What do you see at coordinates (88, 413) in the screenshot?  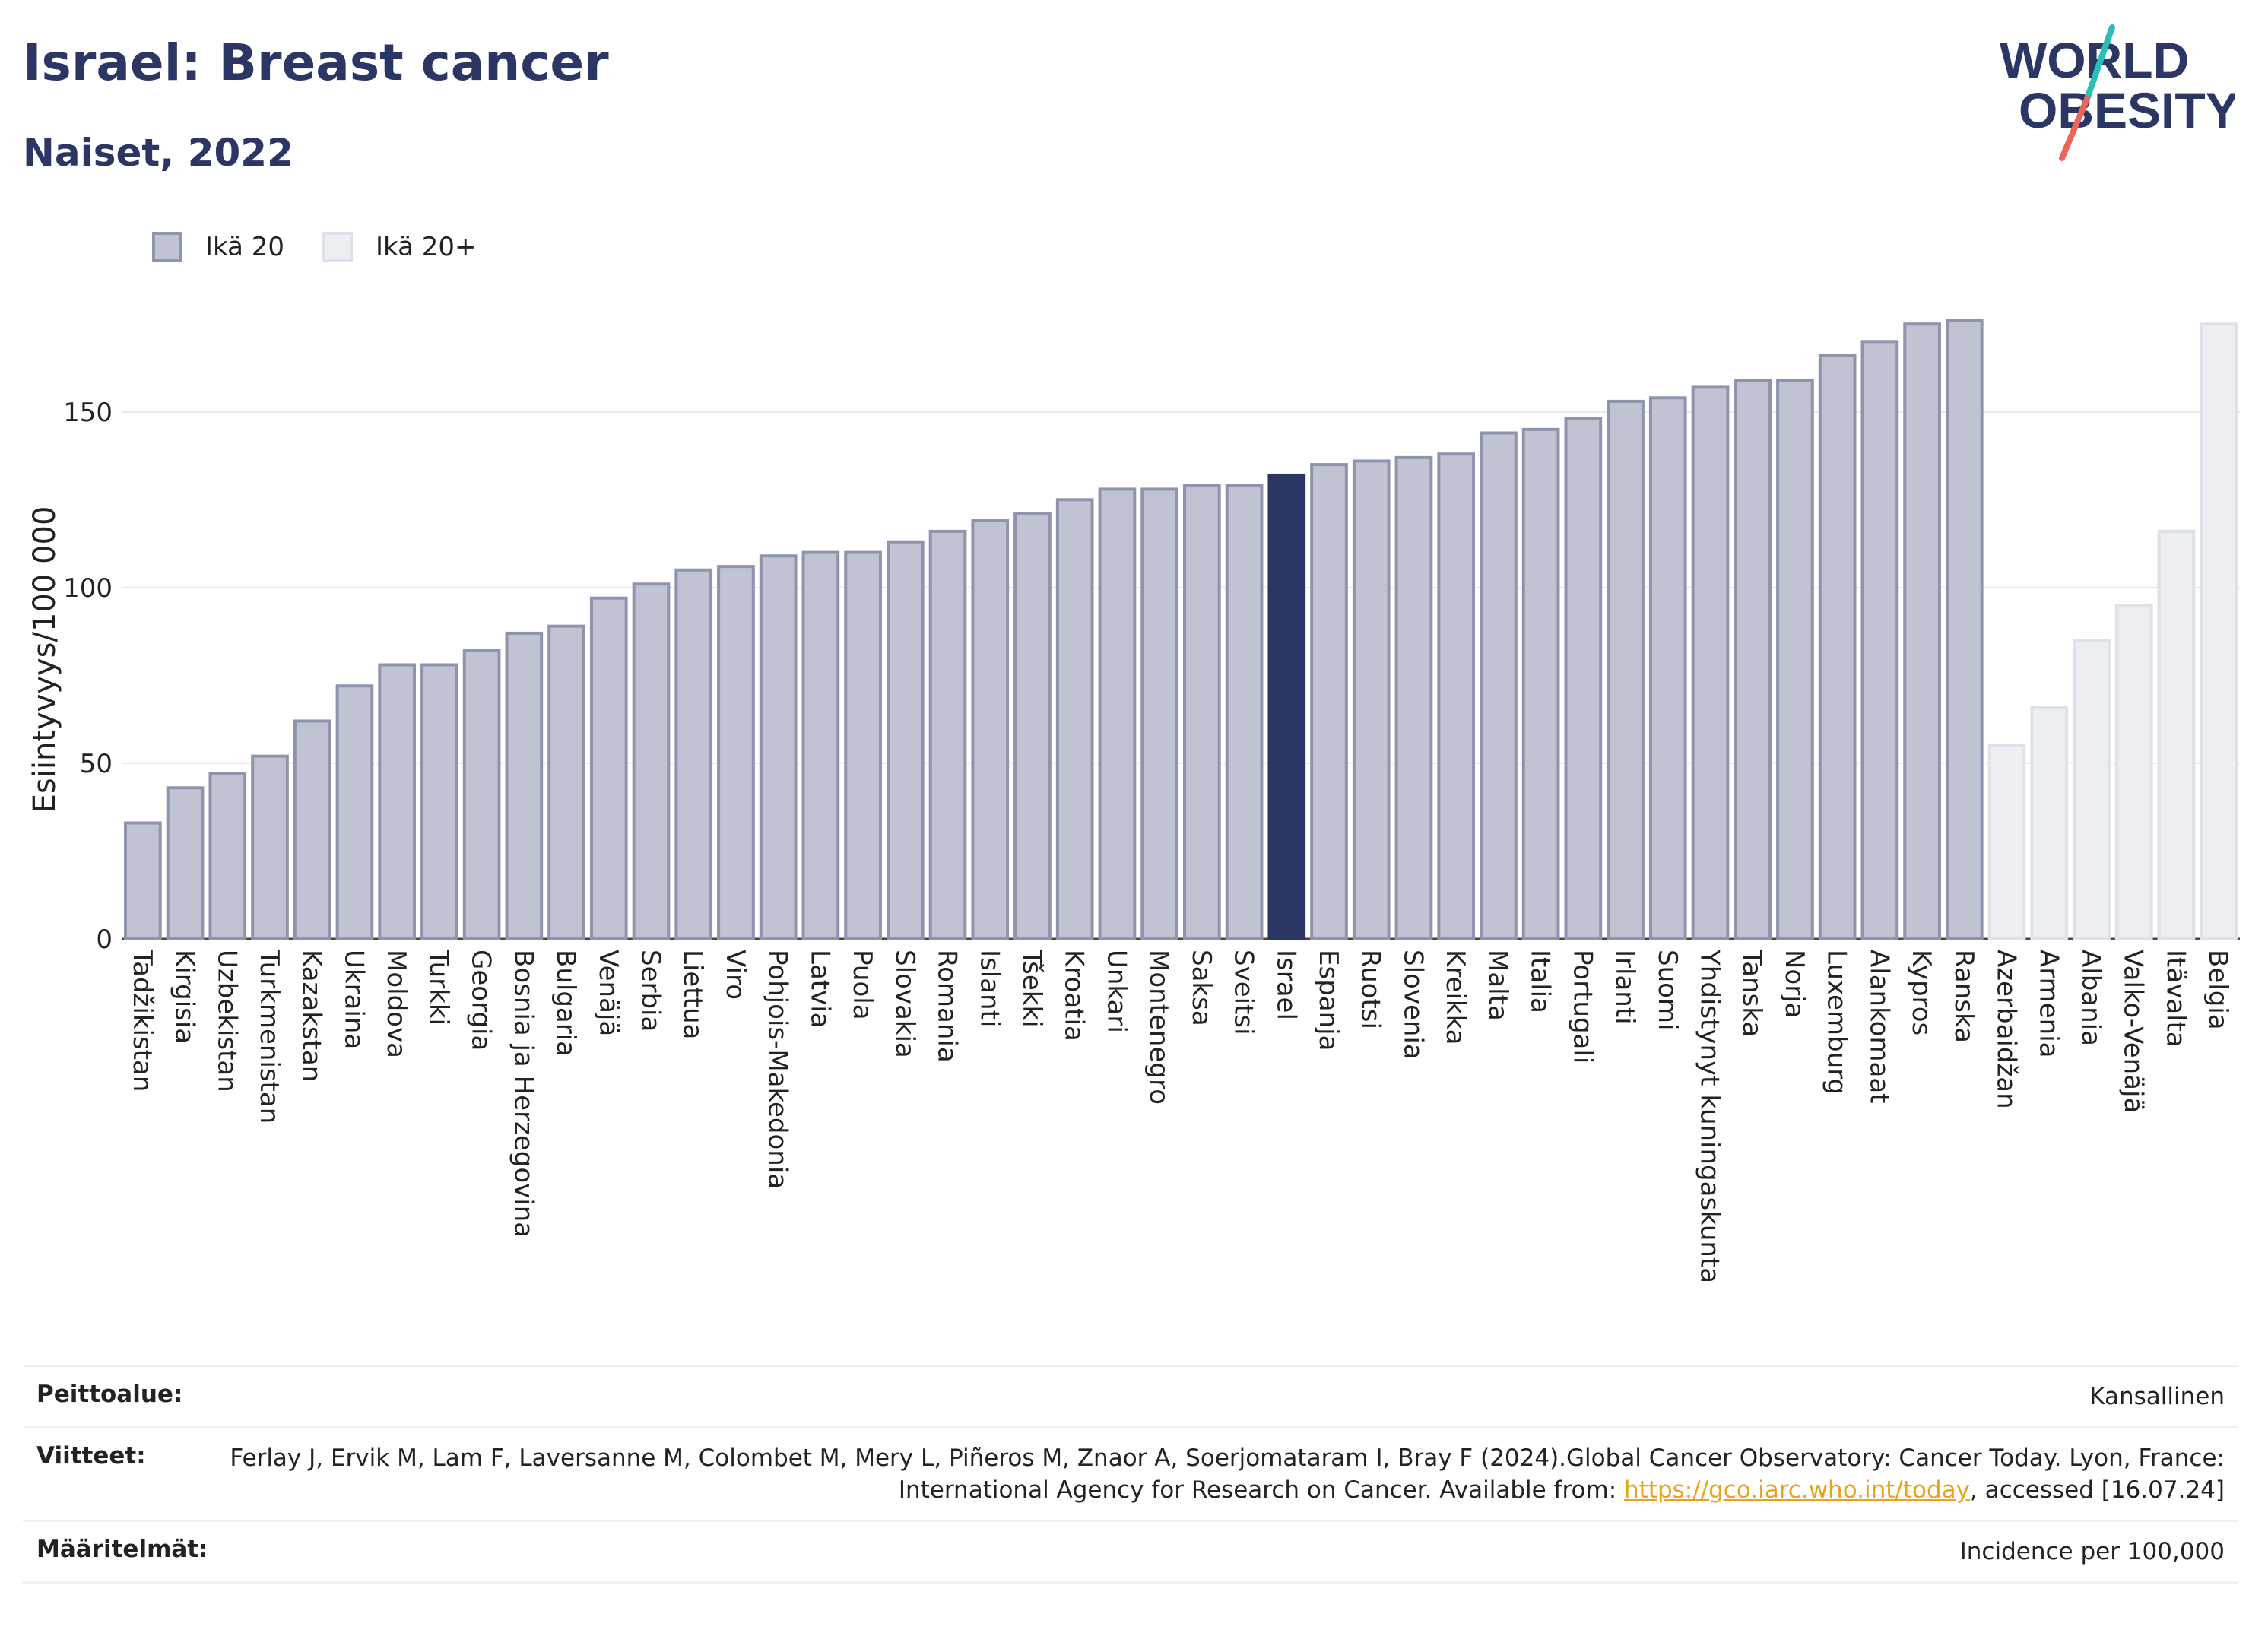 I see `y-tick-label: 150` at bounding box center [88, 413].